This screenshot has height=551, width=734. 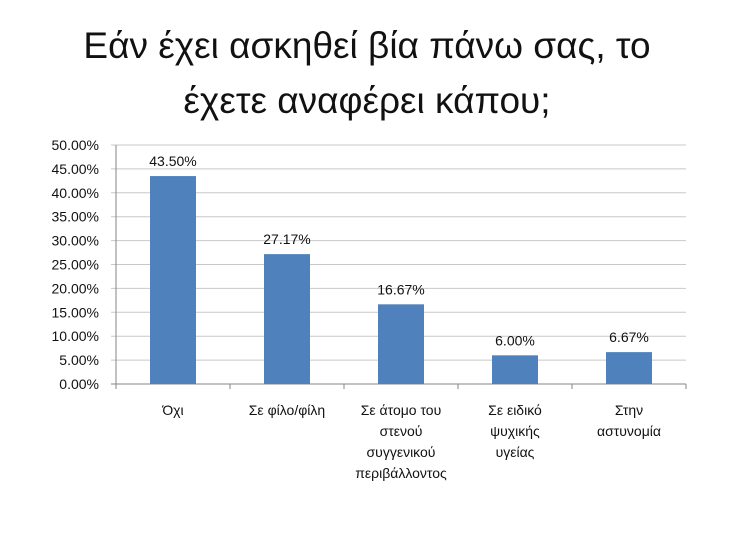 I want to click on data-label: 6.67%, so click(x=629, y=337).